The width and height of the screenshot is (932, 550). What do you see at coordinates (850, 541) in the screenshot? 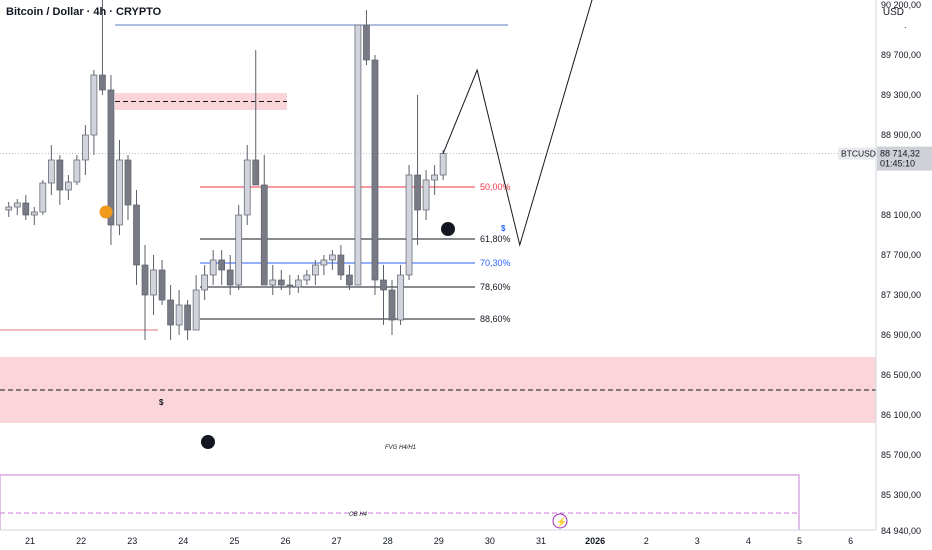
I see `time-tick-label: 6` at bounding box center [850, 541].